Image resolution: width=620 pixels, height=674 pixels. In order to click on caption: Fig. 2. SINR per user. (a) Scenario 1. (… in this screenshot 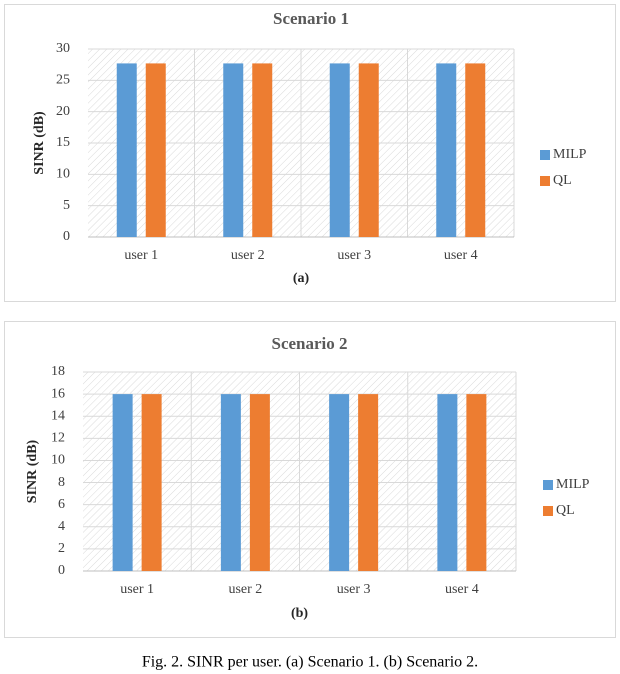, I will do `click(310, 662)`.